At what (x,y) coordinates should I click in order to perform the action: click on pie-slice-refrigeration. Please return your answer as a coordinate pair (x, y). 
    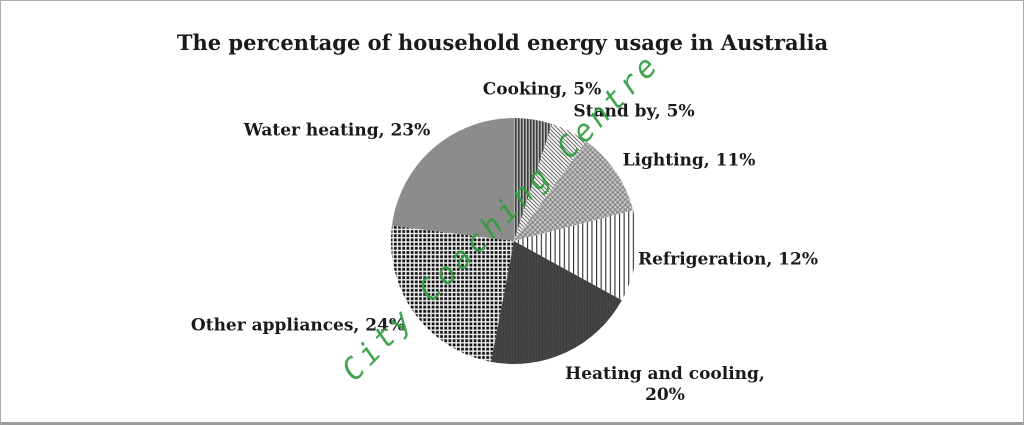
    Looking at the image, I should click on (576, 255).